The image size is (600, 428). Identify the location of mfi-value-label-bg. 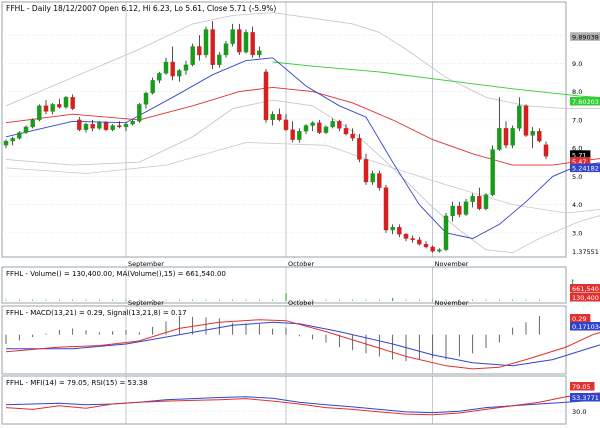
(582, 386).